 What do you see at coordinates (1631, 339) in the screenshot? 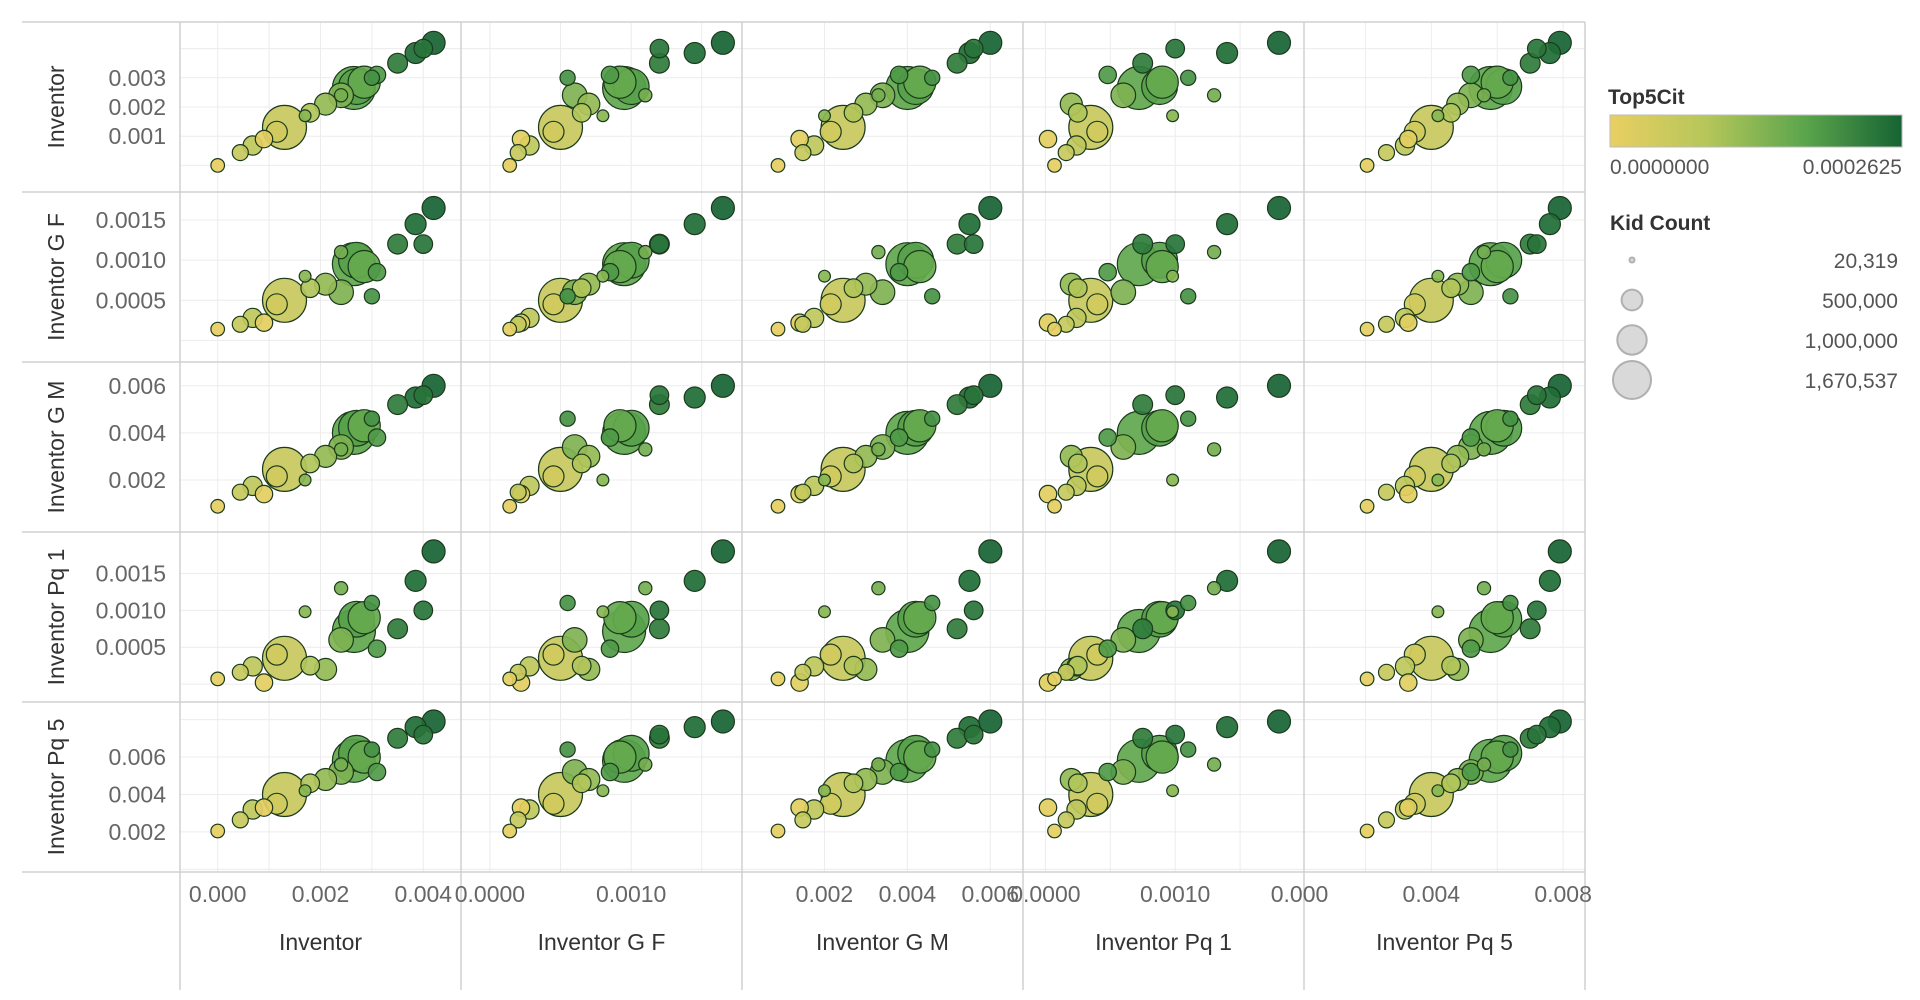
I see `size-legend-circle` at bounding box center [1631, 339].